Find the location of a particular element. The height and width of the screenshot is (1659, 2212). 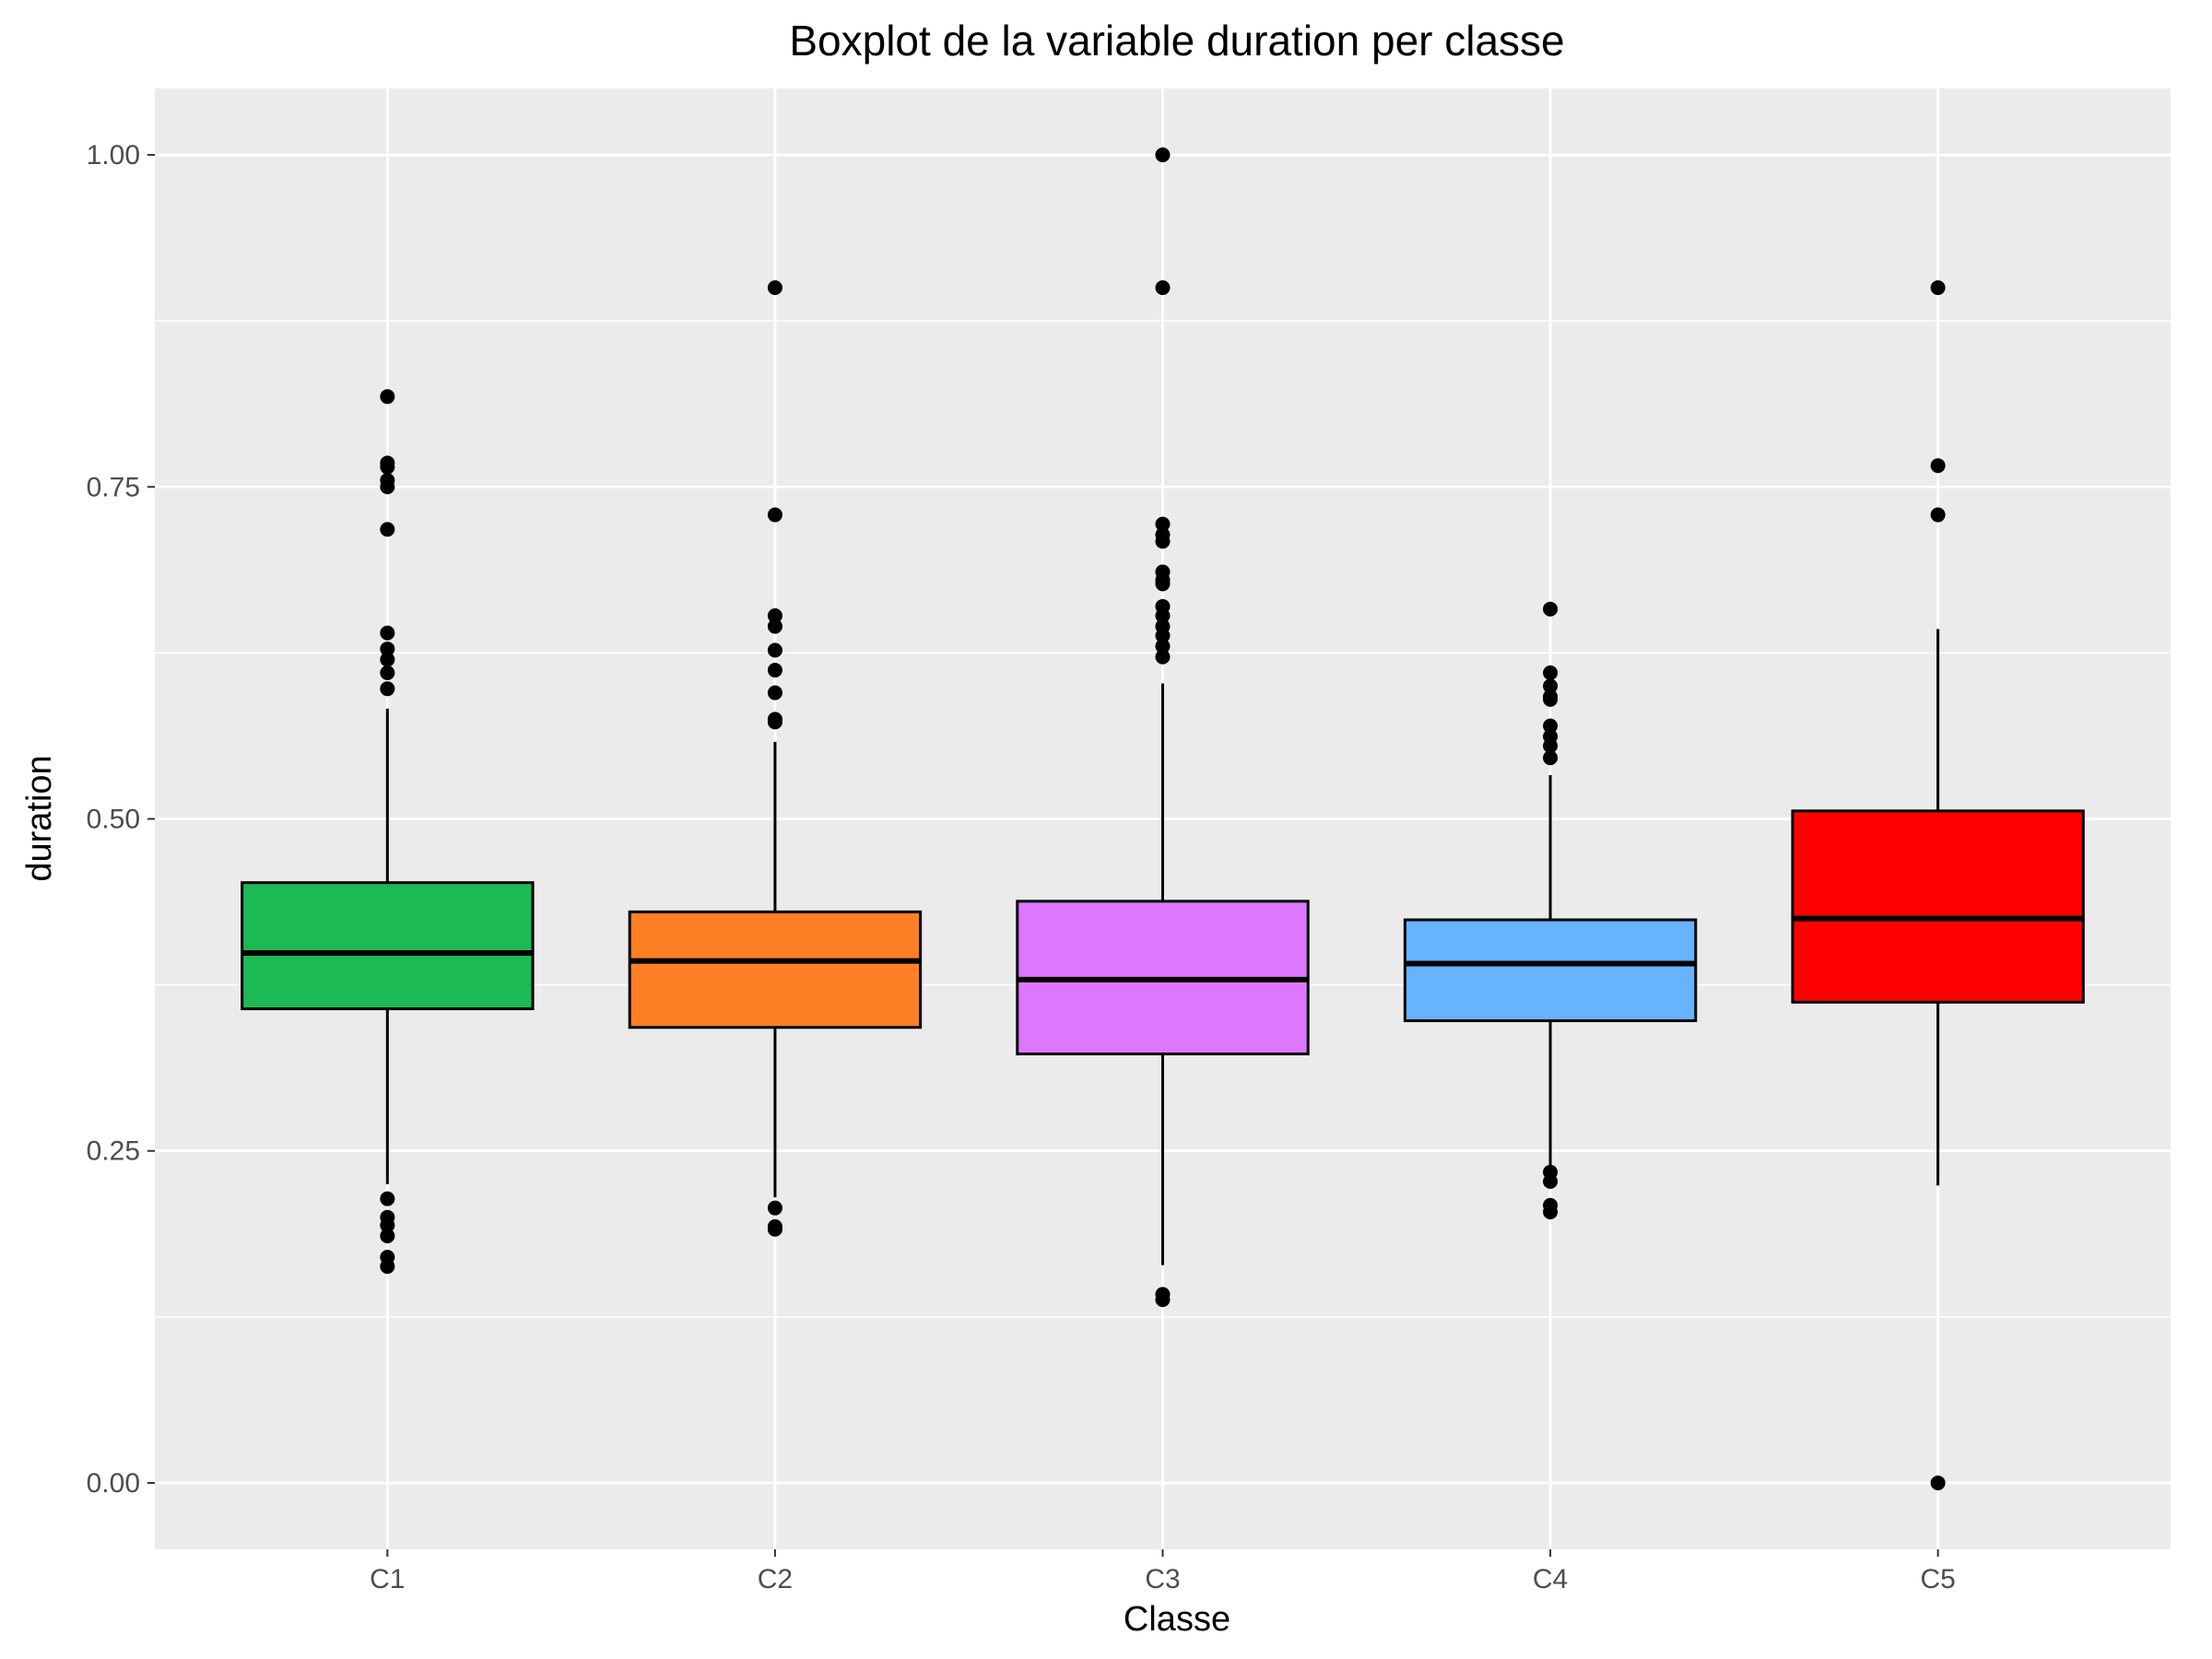

y-axis: 0.00 0.25 0.50 0.75 1.00 is located at coordinates (121, 819).